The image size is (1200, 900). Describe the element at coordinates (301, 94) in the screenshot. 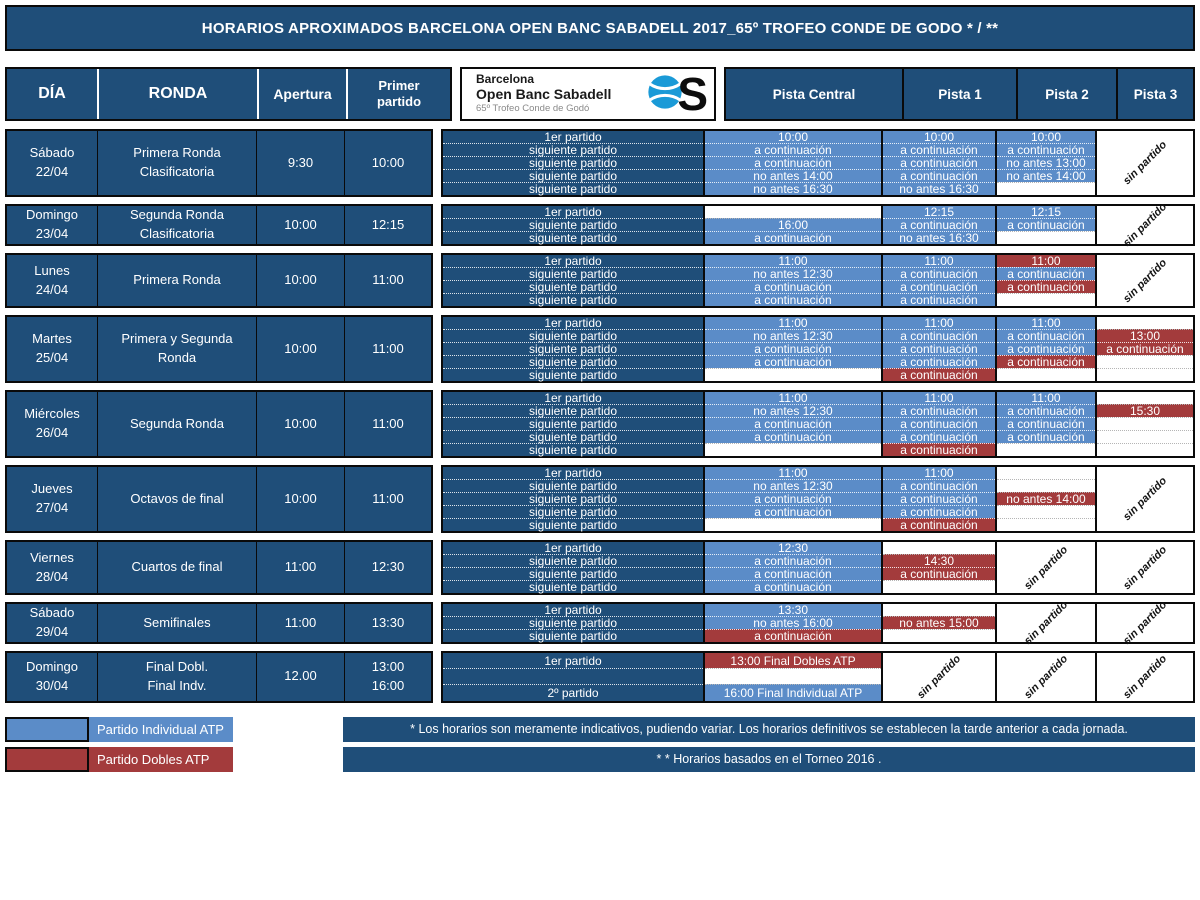

I see `column-header-apertura: Apertura` at that location.